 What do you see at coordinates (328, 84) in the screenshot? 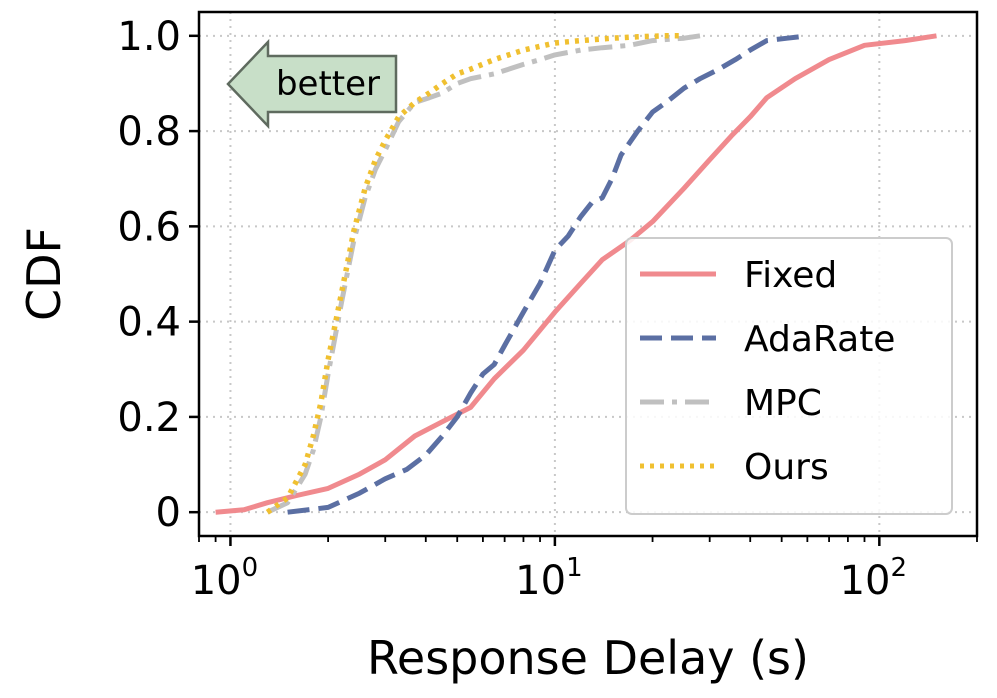
I see `better-label: better` at bounding box center [328, 84].